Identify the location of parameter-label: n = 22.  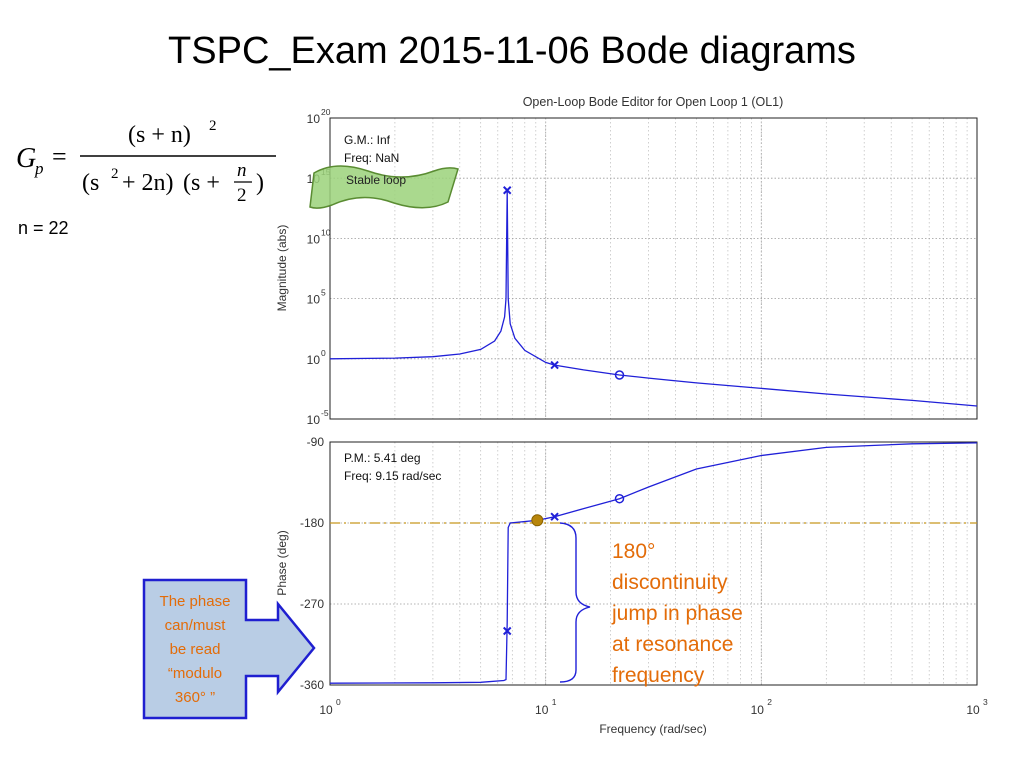
(43, 228).